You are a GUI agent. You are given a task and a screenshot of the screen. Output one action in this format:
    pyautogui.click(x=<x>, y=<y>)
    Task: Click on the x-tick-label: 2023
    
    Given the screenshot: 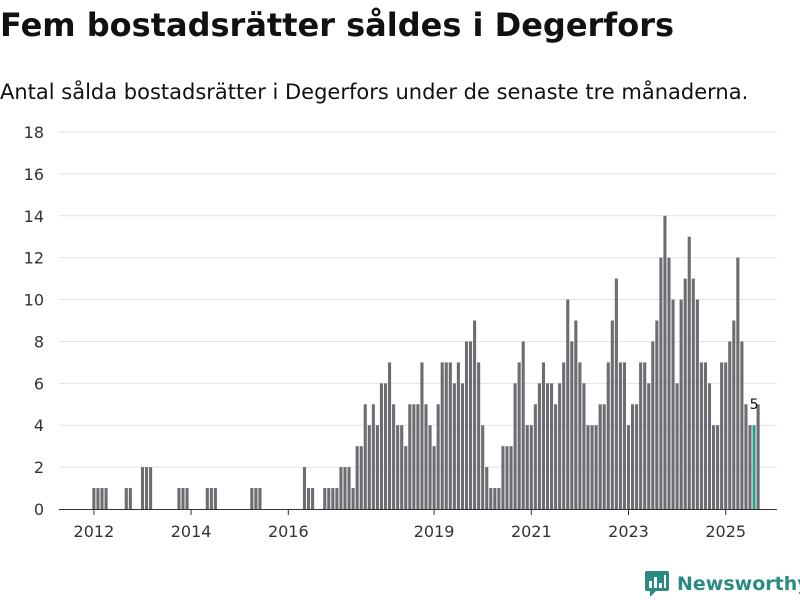 What is the action you would take?
    pyautogui.click(x=628, y=531)
    